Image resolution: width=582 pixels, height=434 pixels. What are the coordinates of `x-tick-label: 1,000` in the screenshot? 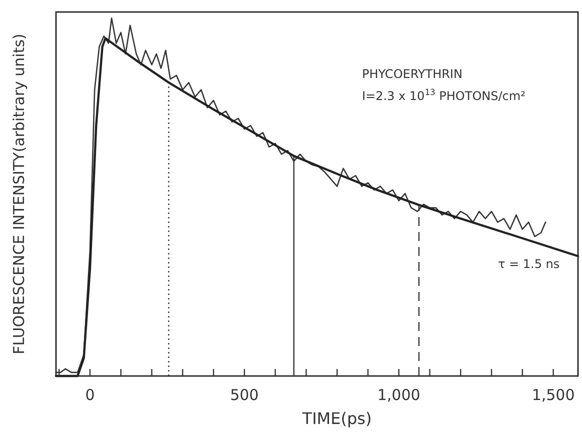 It's located at (398, 395).